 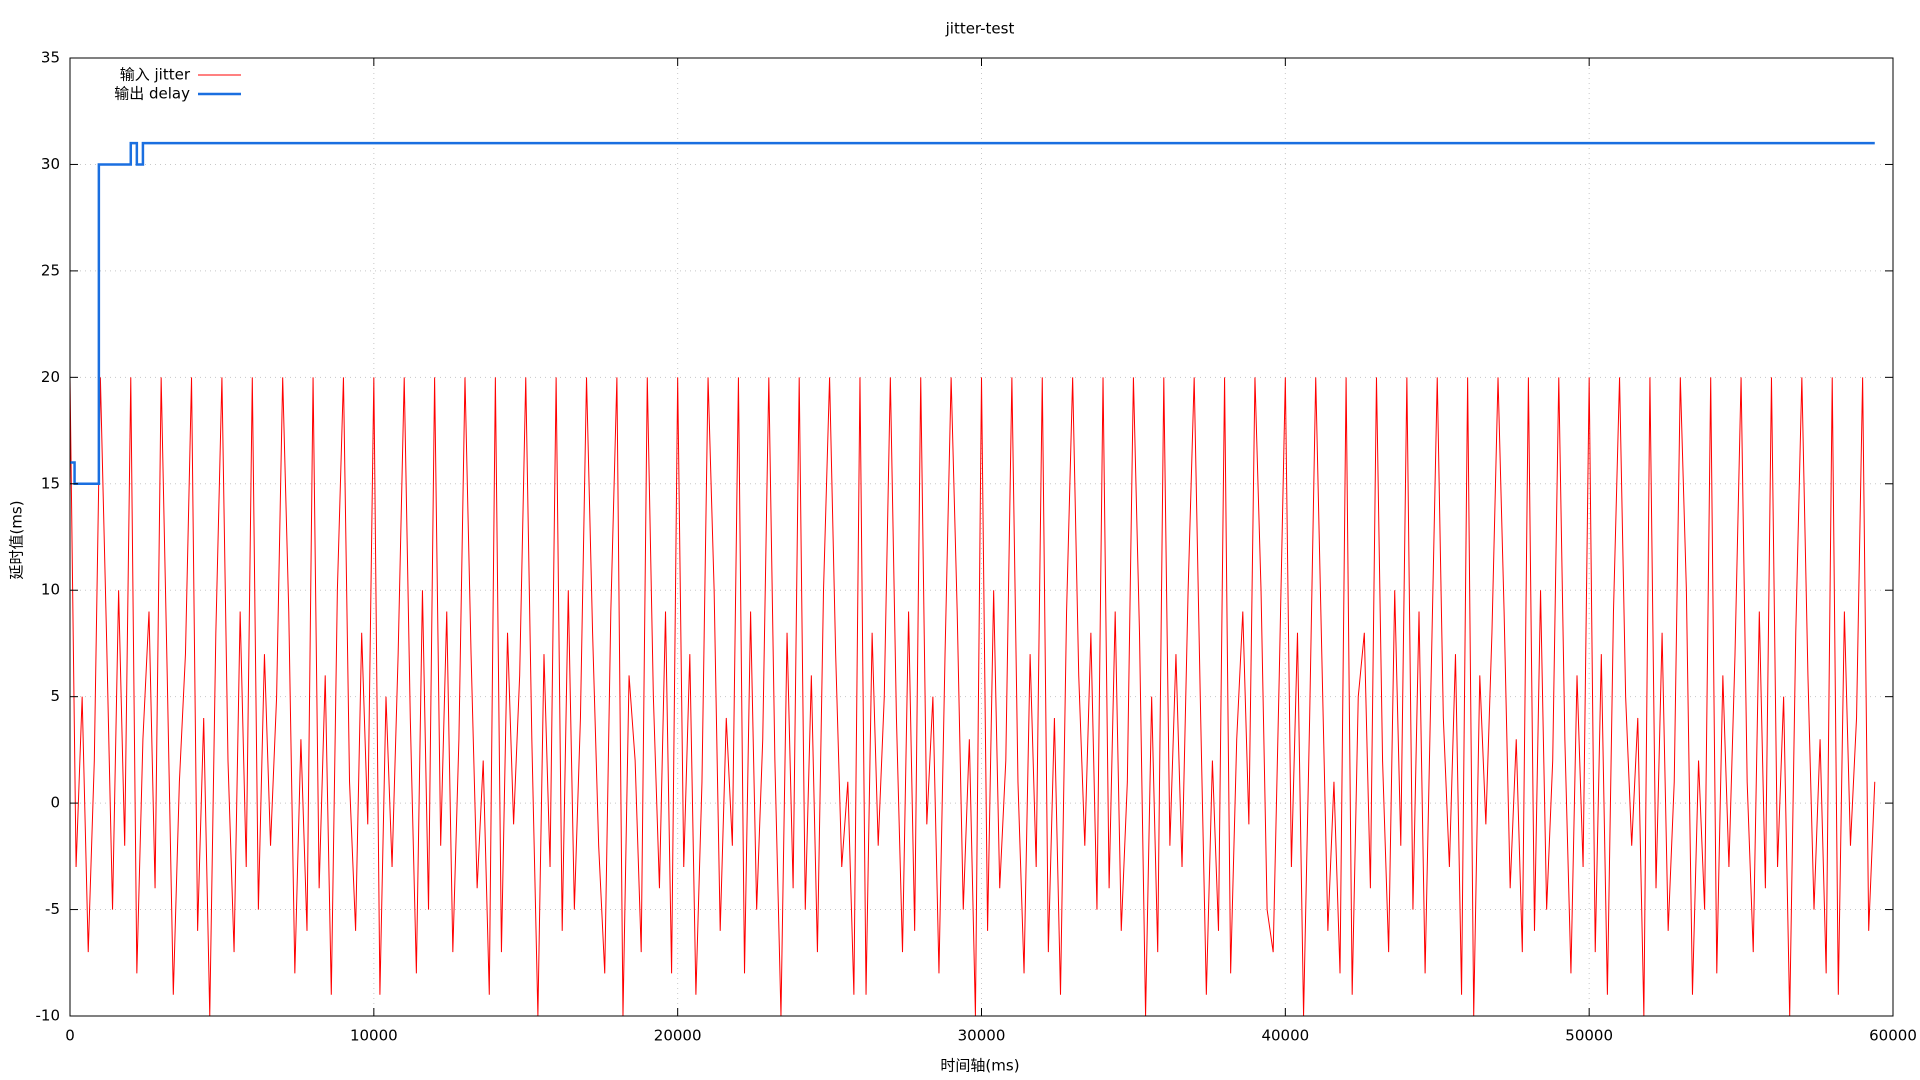 What do you see at coordinates (152, 94) in the screenshot?
I see `legend-label: 输出 delay` at bounding box center [152, 94].